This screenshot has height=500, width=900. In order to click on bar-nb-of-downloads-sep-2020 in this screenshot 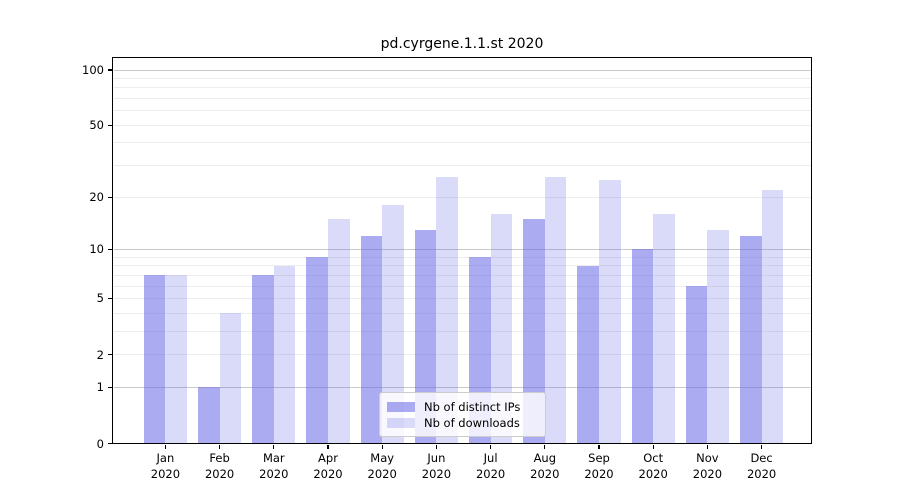, I will do `click(610, 311)`.